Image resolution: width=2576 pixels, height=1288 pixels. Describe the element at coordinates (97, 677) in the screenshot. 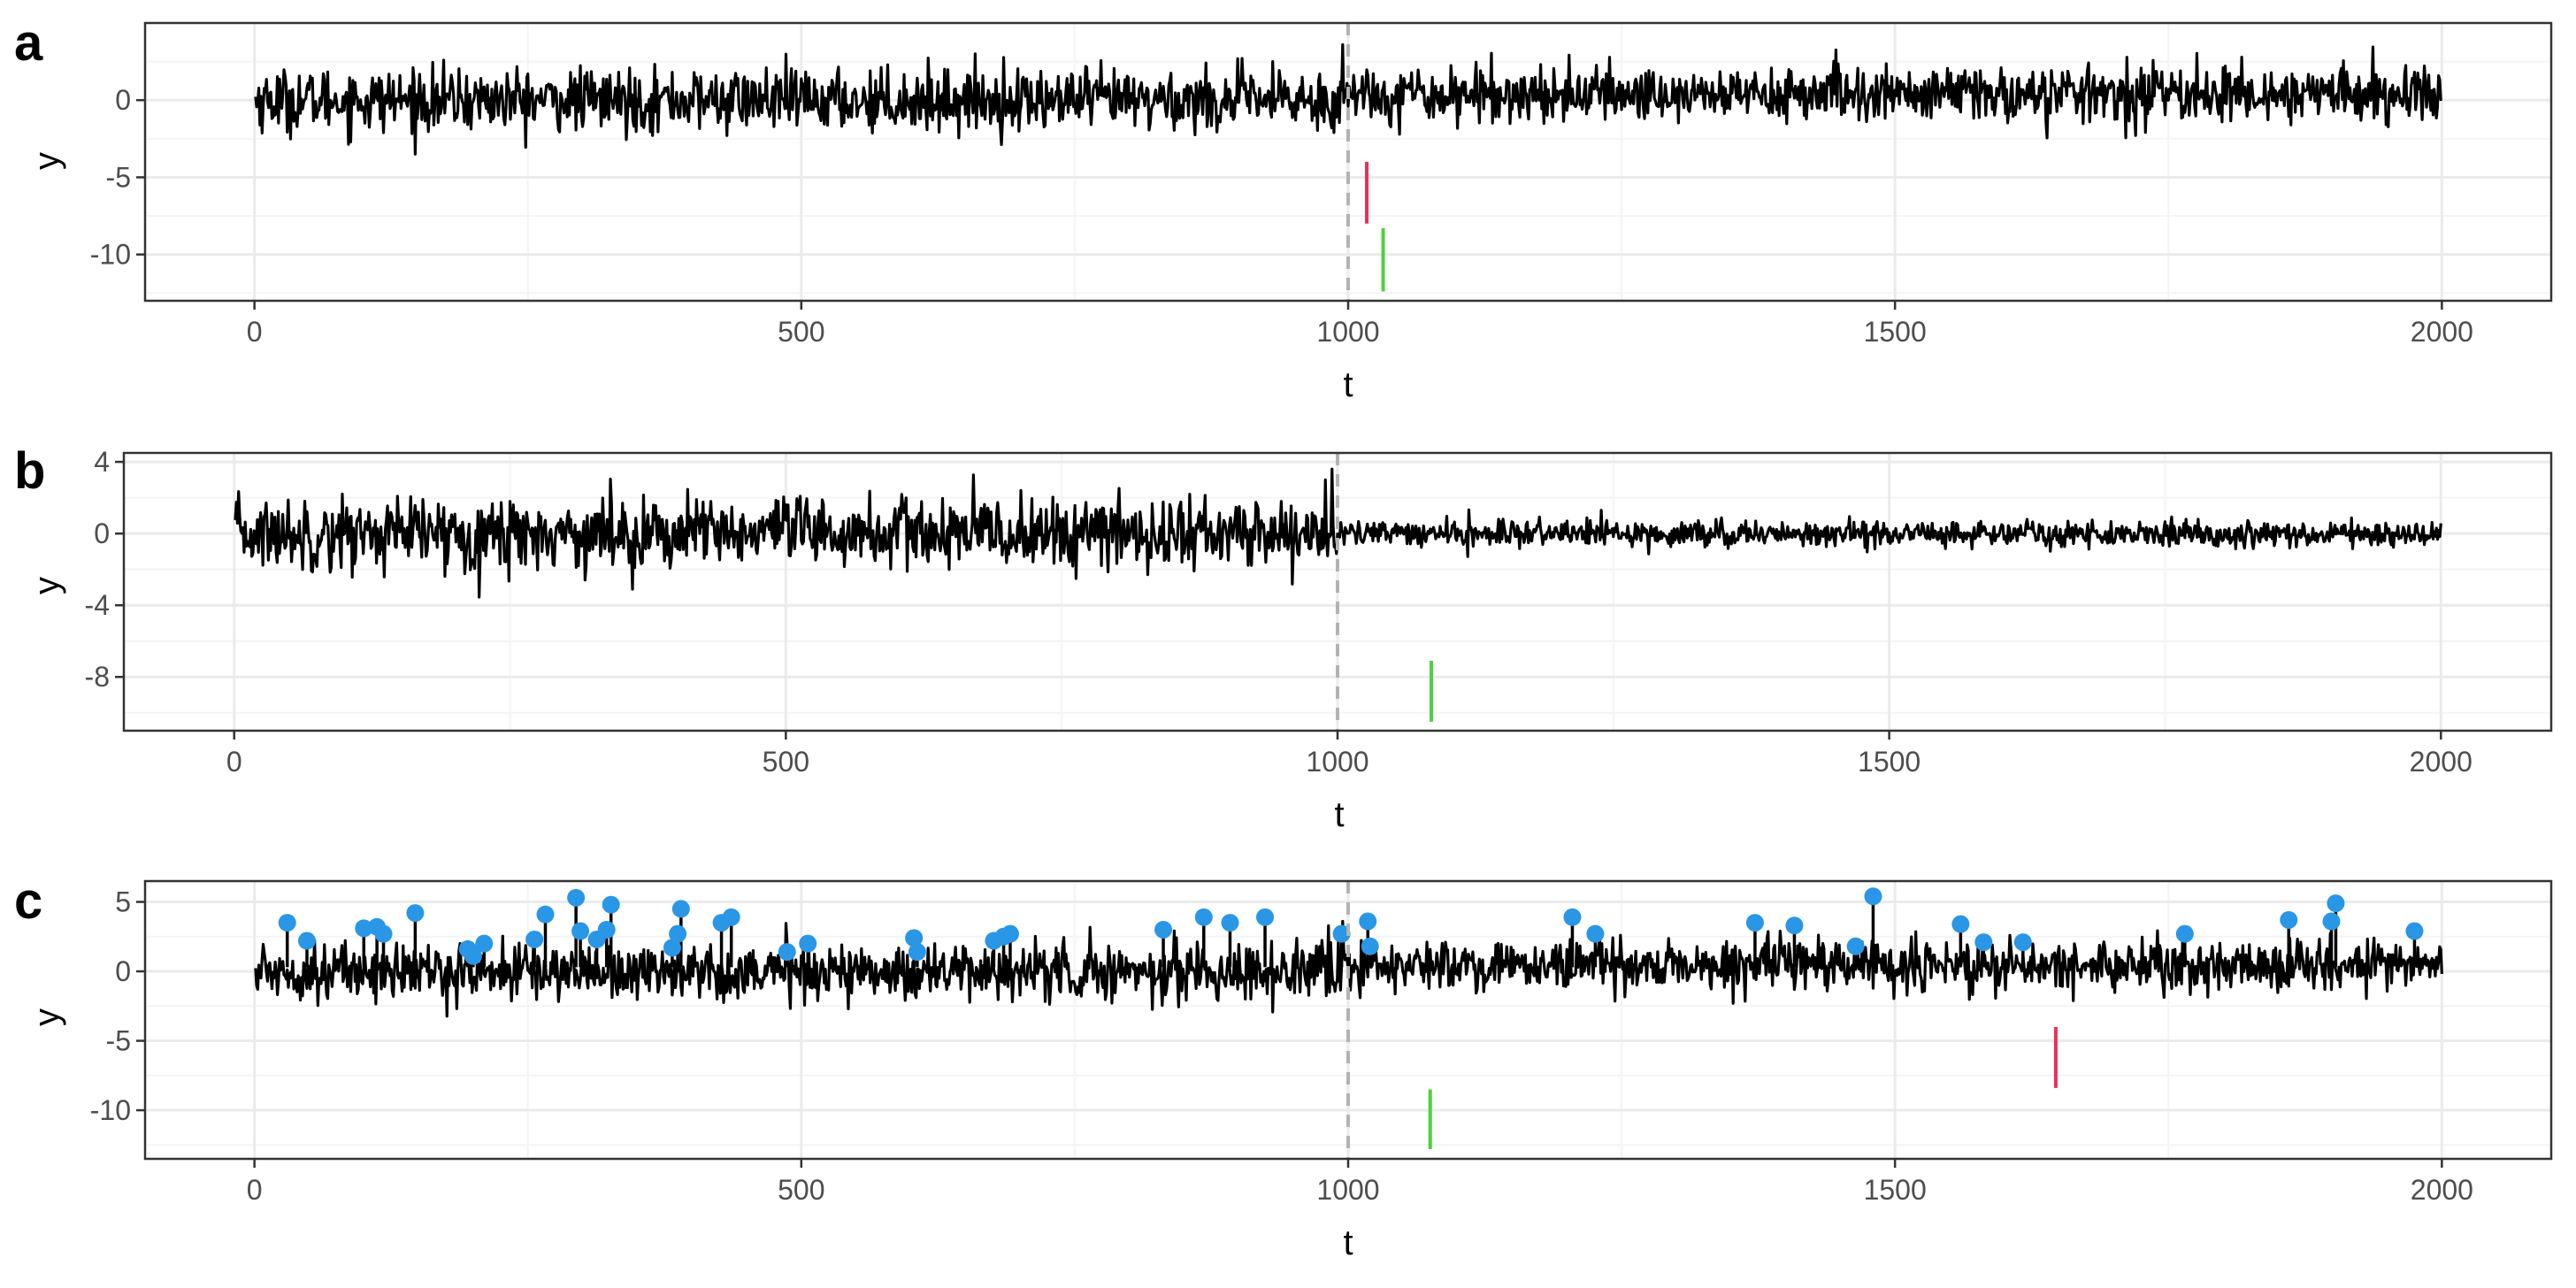

I see `y-tick-label: -8` at that location.